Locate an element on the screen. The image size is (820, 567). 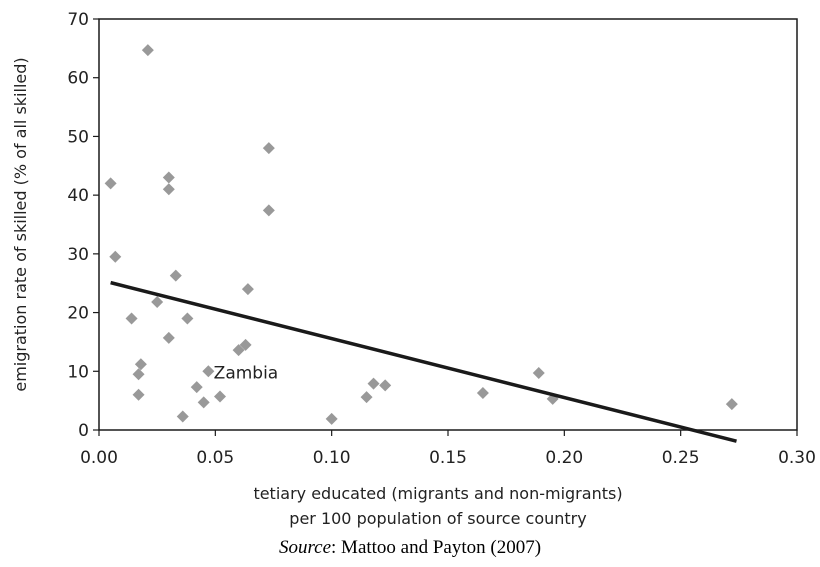
x-tick-label: 0.05 is located at coordinates (215, 458).